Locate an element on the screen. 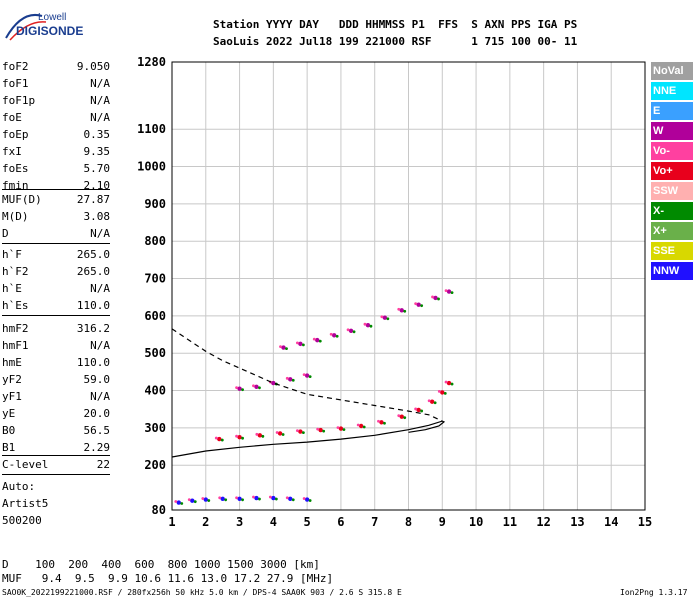 The width and height of the screenshot is (700, 600). param-name: hmF1 is located at coordinates (15, 345).